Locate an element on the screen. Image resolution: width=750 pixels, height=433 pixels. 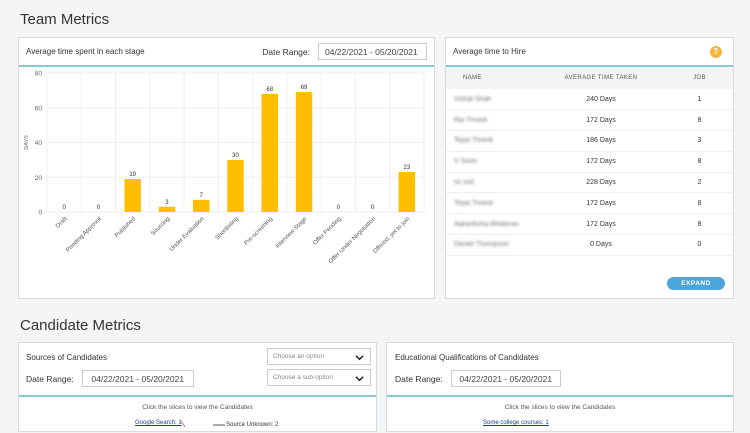
table-row: ss ssd 228 Days 2 is located at coordinates (589, 183).